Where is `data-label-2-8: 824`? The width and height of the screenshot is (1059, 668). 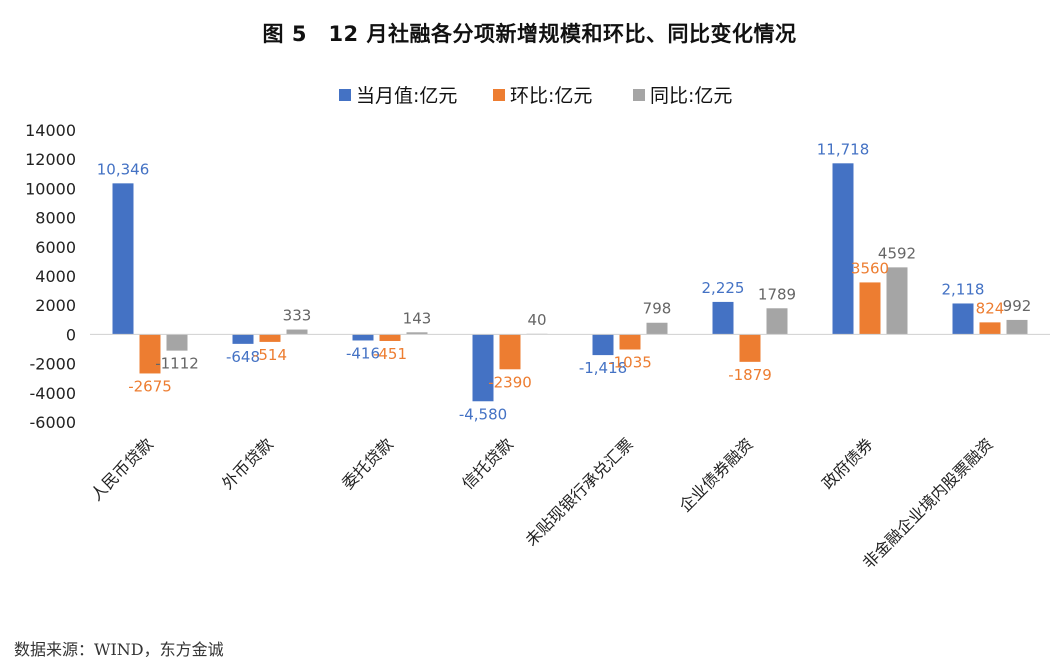
data-label-2-8: 824 is located at coordinates (990, 308).